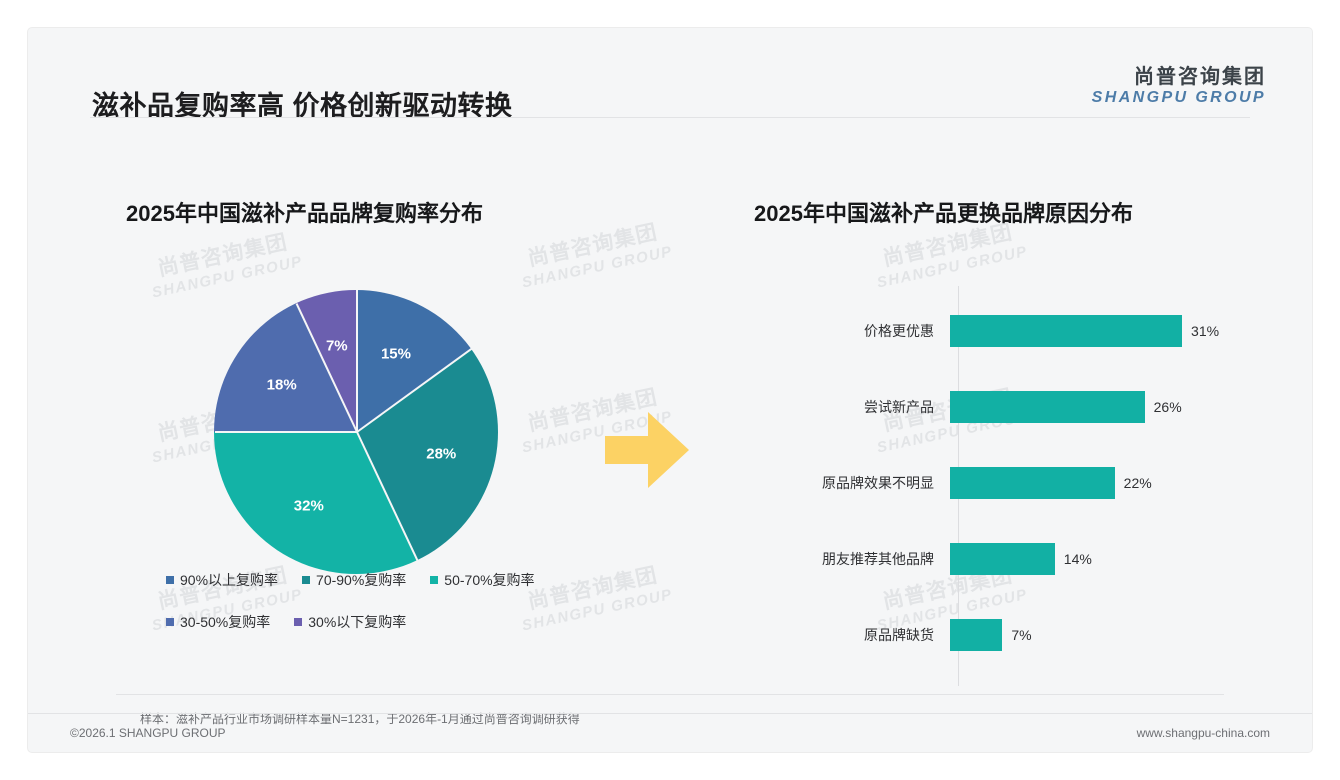 This screenshot has height=780, width=1340. I want to click on bar-value-label: 22%, so click(1137, 483).